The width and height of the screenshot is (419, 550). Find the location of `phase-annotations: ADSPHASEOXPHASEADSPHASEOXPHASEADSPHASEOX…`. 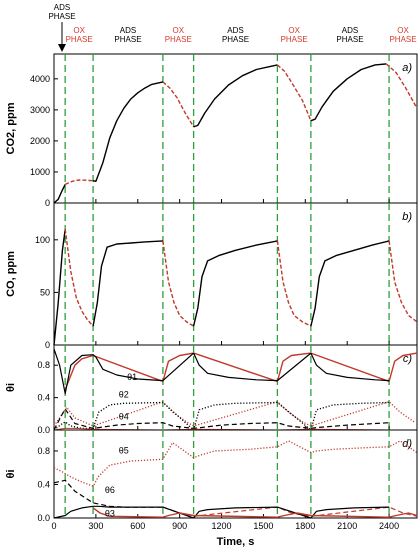

phase-annotations: ADSPHASEOXPHASEADSPHASEOXPHASEADSPHASEOX… is located at coordinates (232, 27).